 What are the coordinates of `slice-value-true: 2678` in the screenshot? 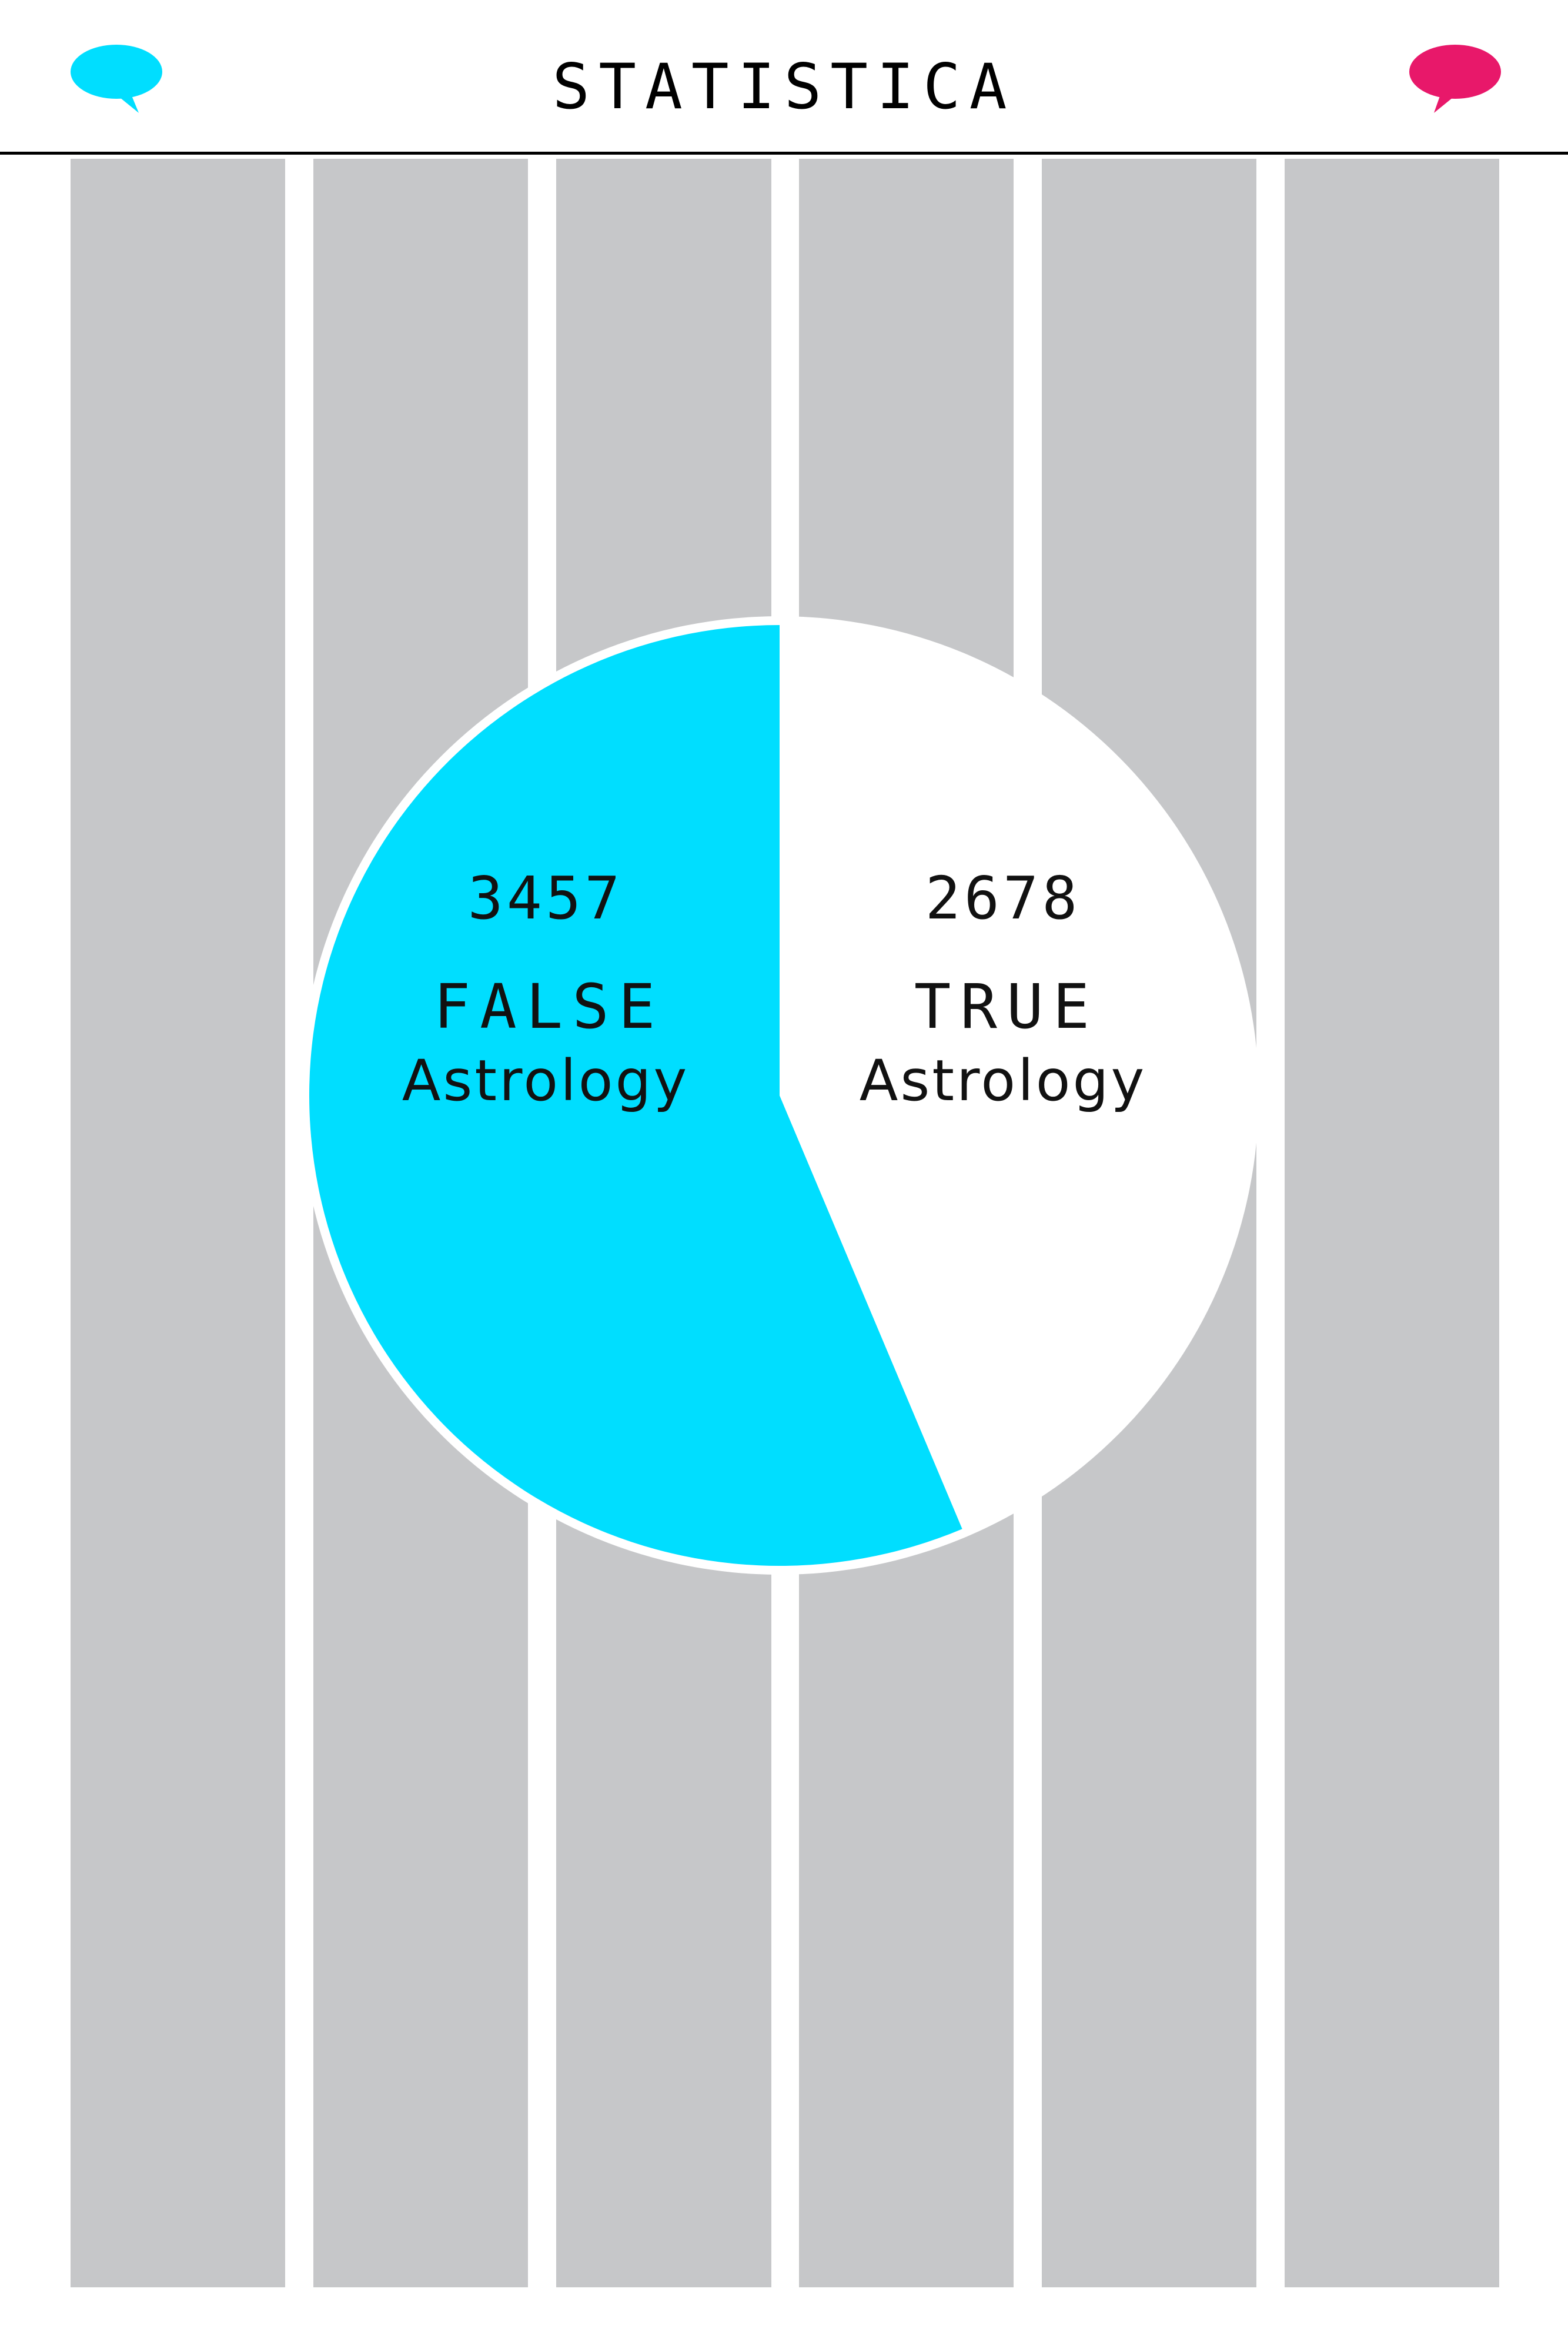 It's located at (1003, 898).